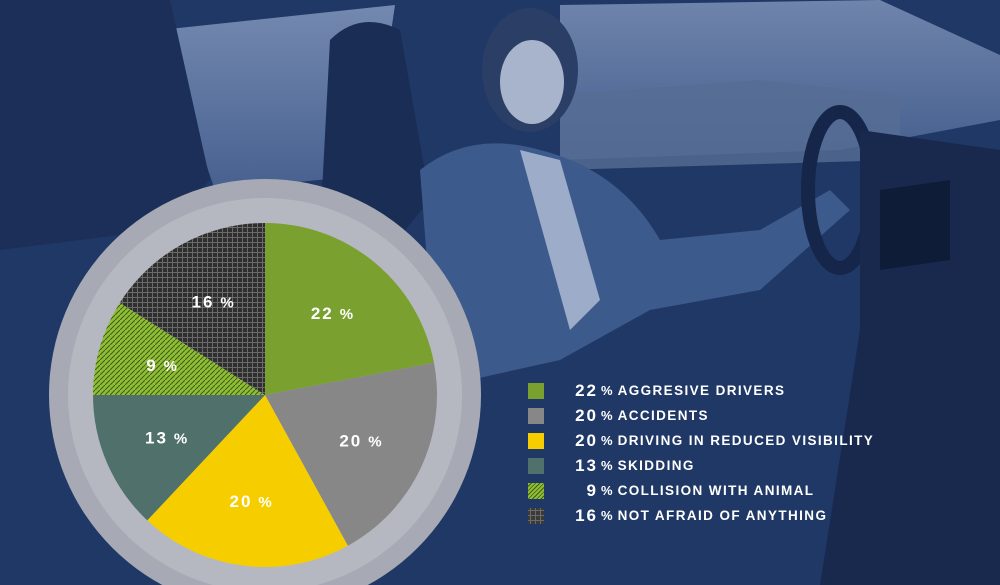 Image resolution: width=1000 pixels, height=585 pixels. I want to click on legend-item: 20% DRIVING IN REDUCED VISIBILITY, so click(701, 440).